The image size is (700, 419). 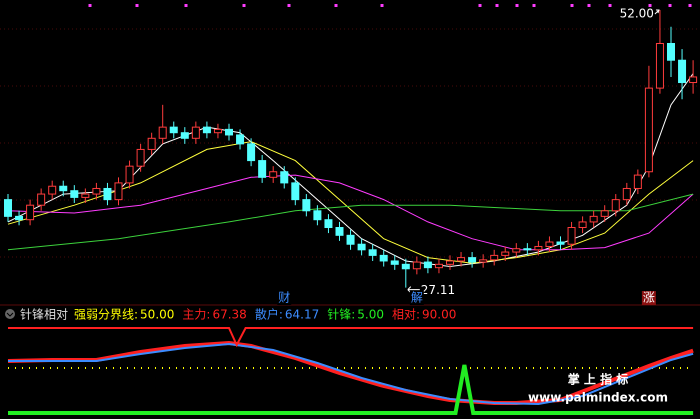 What do you see at coordinates (229, 315) in the screenshot?
I see `legend-value: 67.38` at bounding box center [229, 315].